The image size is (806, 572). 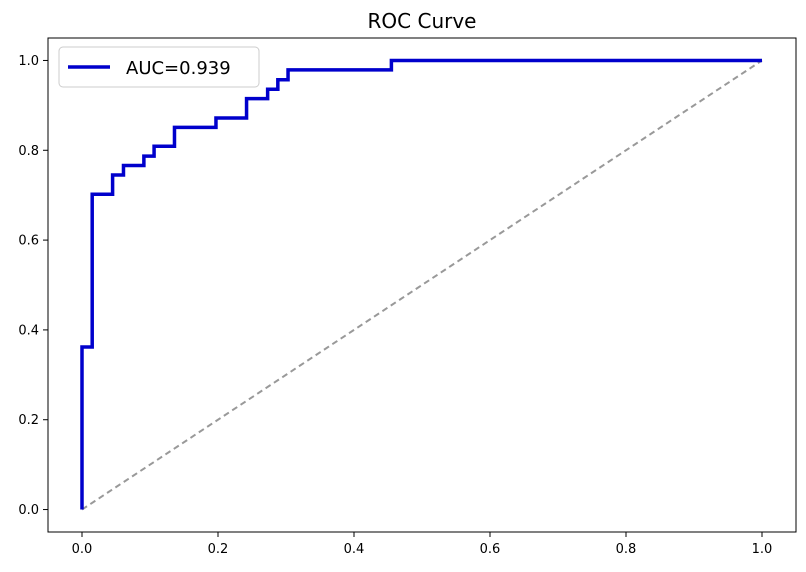 What do you see at coordinates (28, 330) in the screenshot?
I see `y-tick-label: 0.4` at bounding box center [28, 330].